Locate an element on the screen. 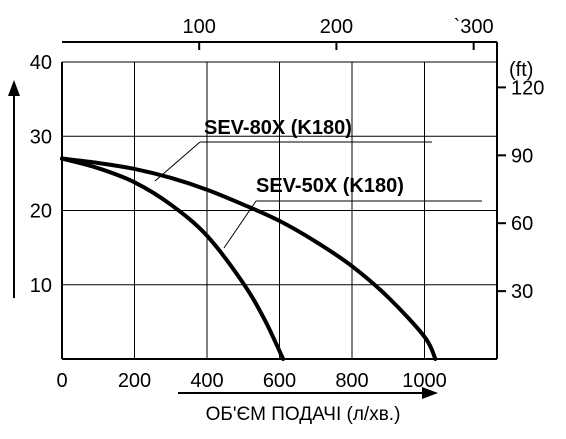  x-tick-label-0: 0 is located at coordinates (61, 381).